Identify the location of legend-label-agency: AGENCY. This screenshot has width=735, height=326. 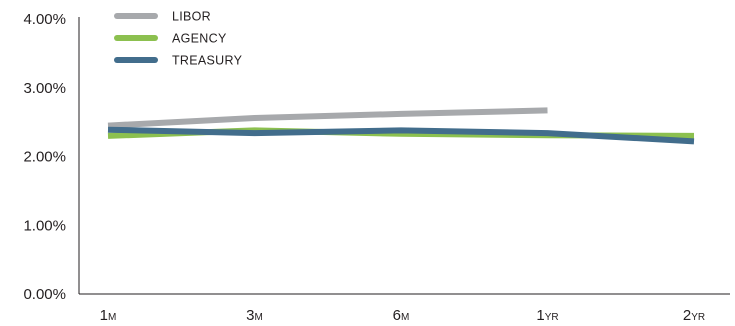
(199, 39).